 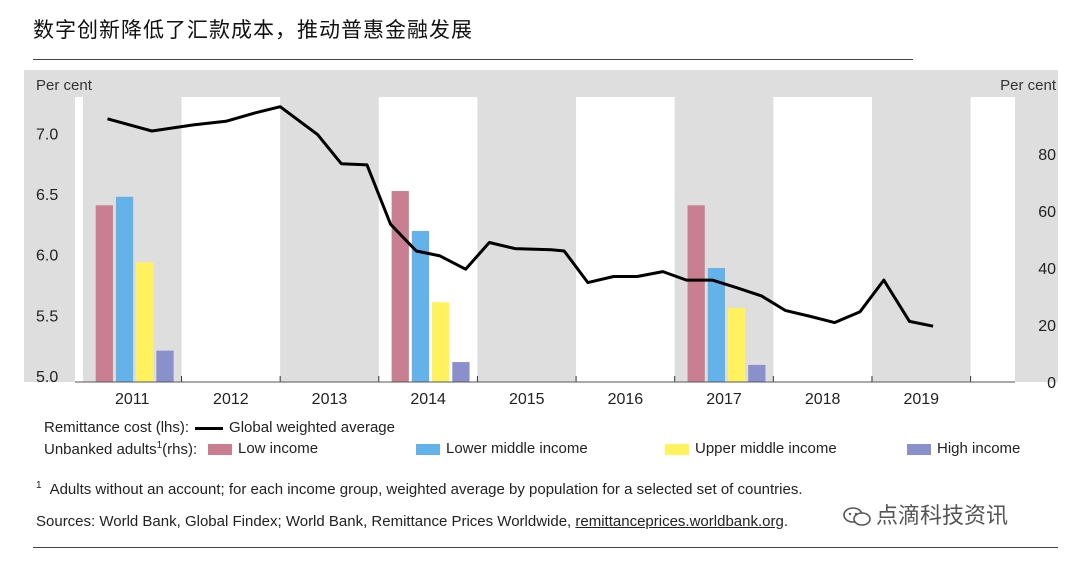 I want to click on bar-2011-upper-middle-income, so click(x=145, y=322).